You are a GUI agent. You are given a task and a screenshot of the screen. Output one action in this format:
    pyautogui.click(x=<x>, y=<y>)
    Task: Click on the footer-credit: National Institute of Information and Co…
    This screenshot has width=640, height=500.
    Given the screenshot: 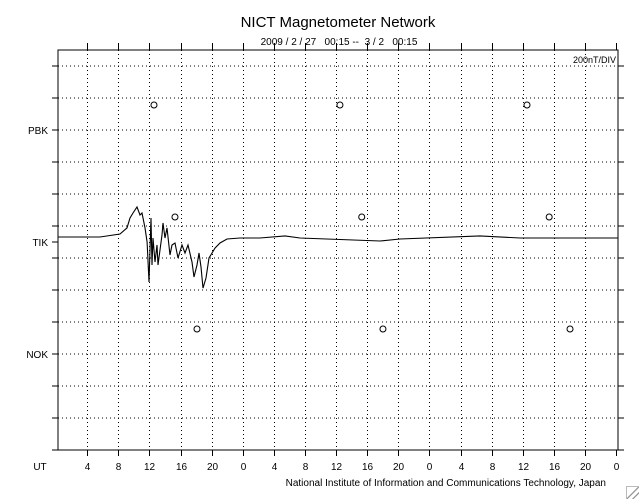 What is the action you would take?
    pyautogui.click(x=446, y=483)
    